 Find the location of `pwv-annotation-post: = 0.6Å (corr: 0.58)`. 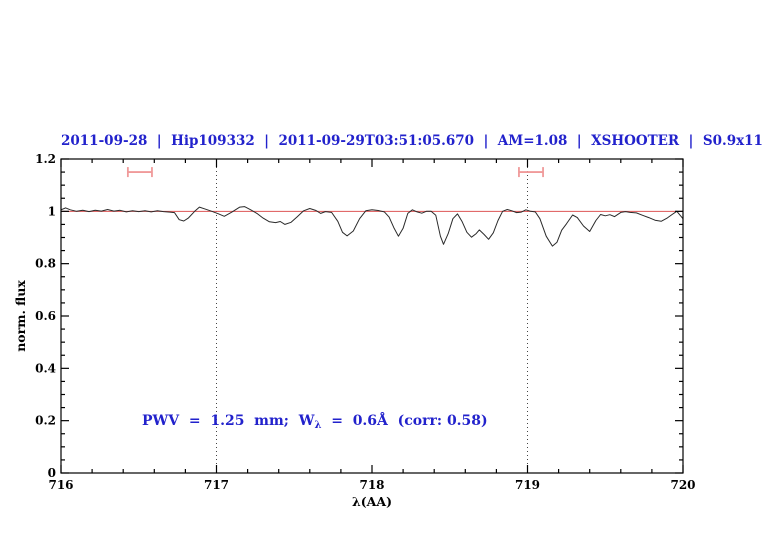

pwv-annotation-post: = 0.6Å (corr: 0.58) is located at coordinates (404, 421).